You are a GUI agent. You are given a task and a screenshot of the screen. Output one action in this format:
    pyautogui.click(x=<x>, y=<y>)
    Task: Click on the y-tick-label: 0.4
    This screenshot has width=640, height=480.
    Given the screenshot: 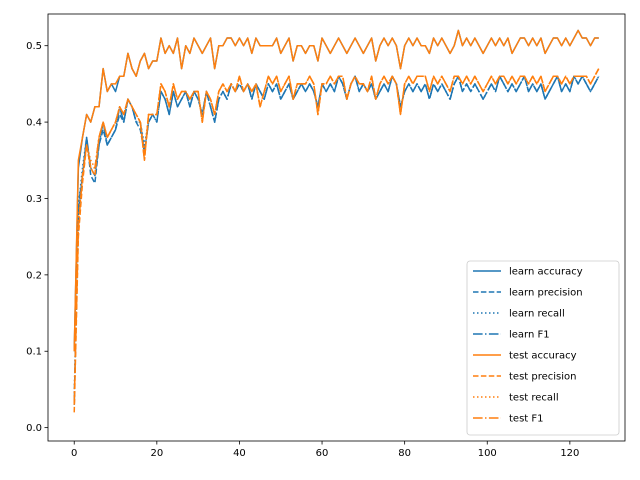 What is the action you would take?
    pyautogui.click(x=34, y=123)
    